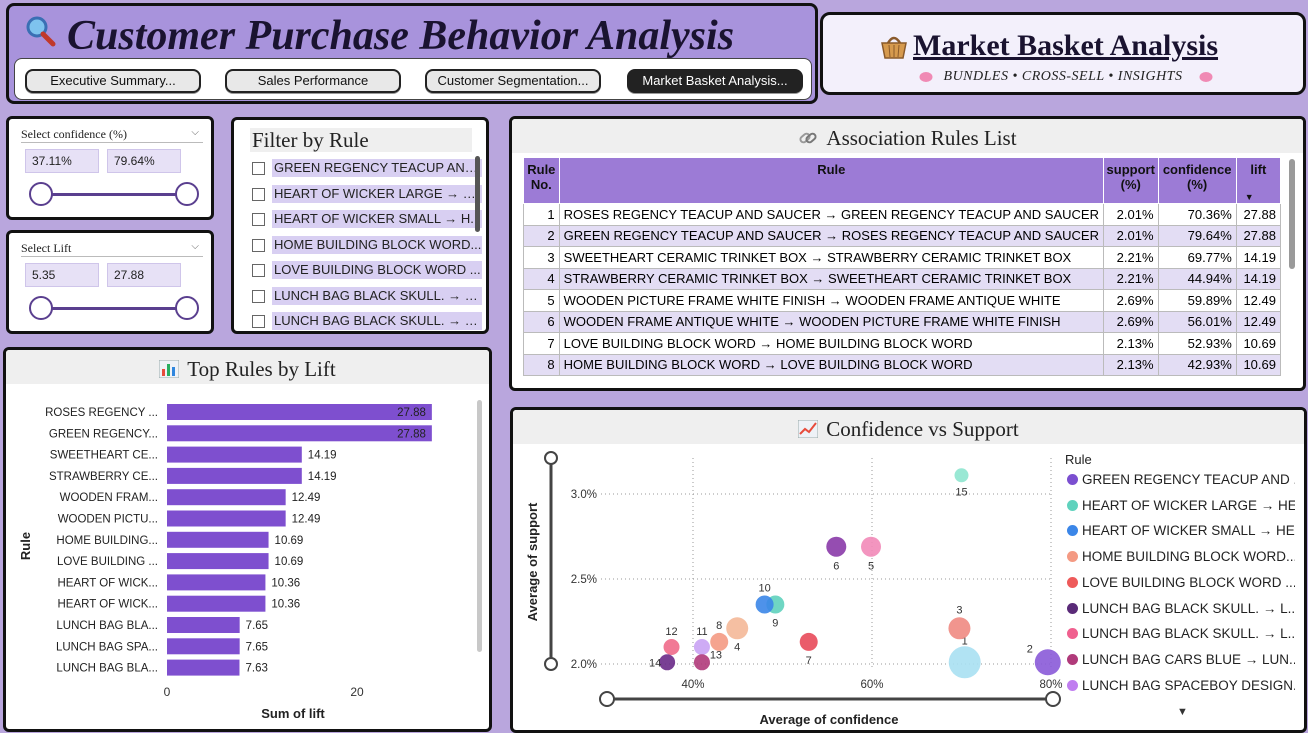  Describe the element at coordinates (1130, 364) in the screenshot. I see `cell-support: 2.13%` at that location.